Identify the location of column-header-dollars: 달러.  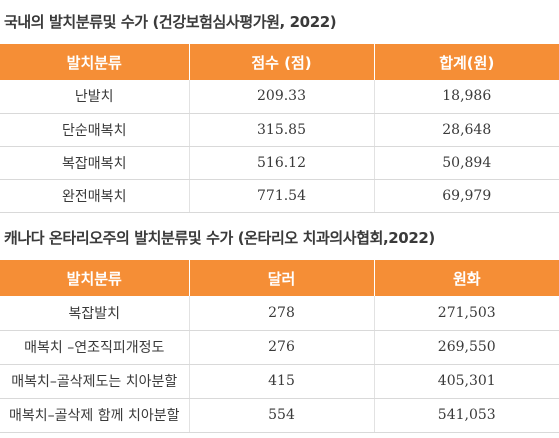
(282, 278).